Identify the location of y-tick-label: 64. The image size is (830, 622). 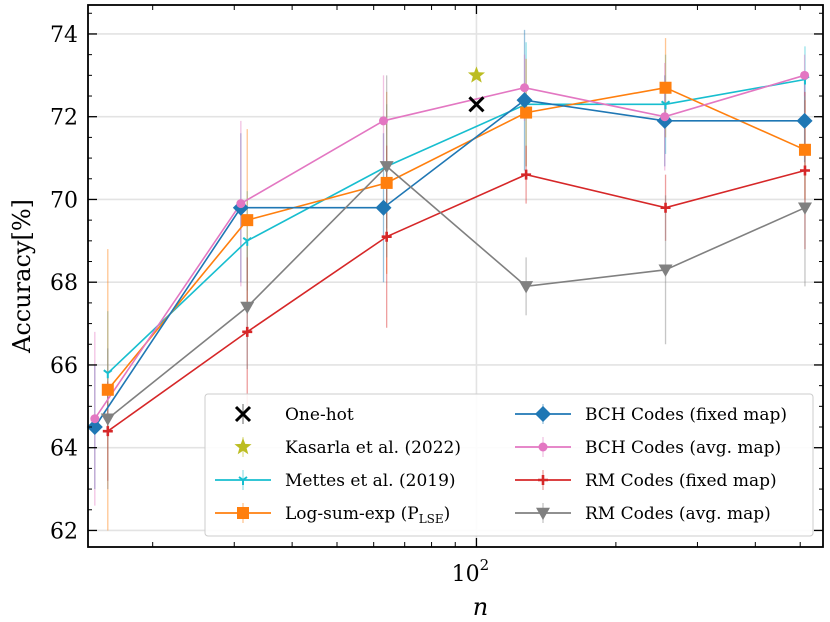
(64, 449).